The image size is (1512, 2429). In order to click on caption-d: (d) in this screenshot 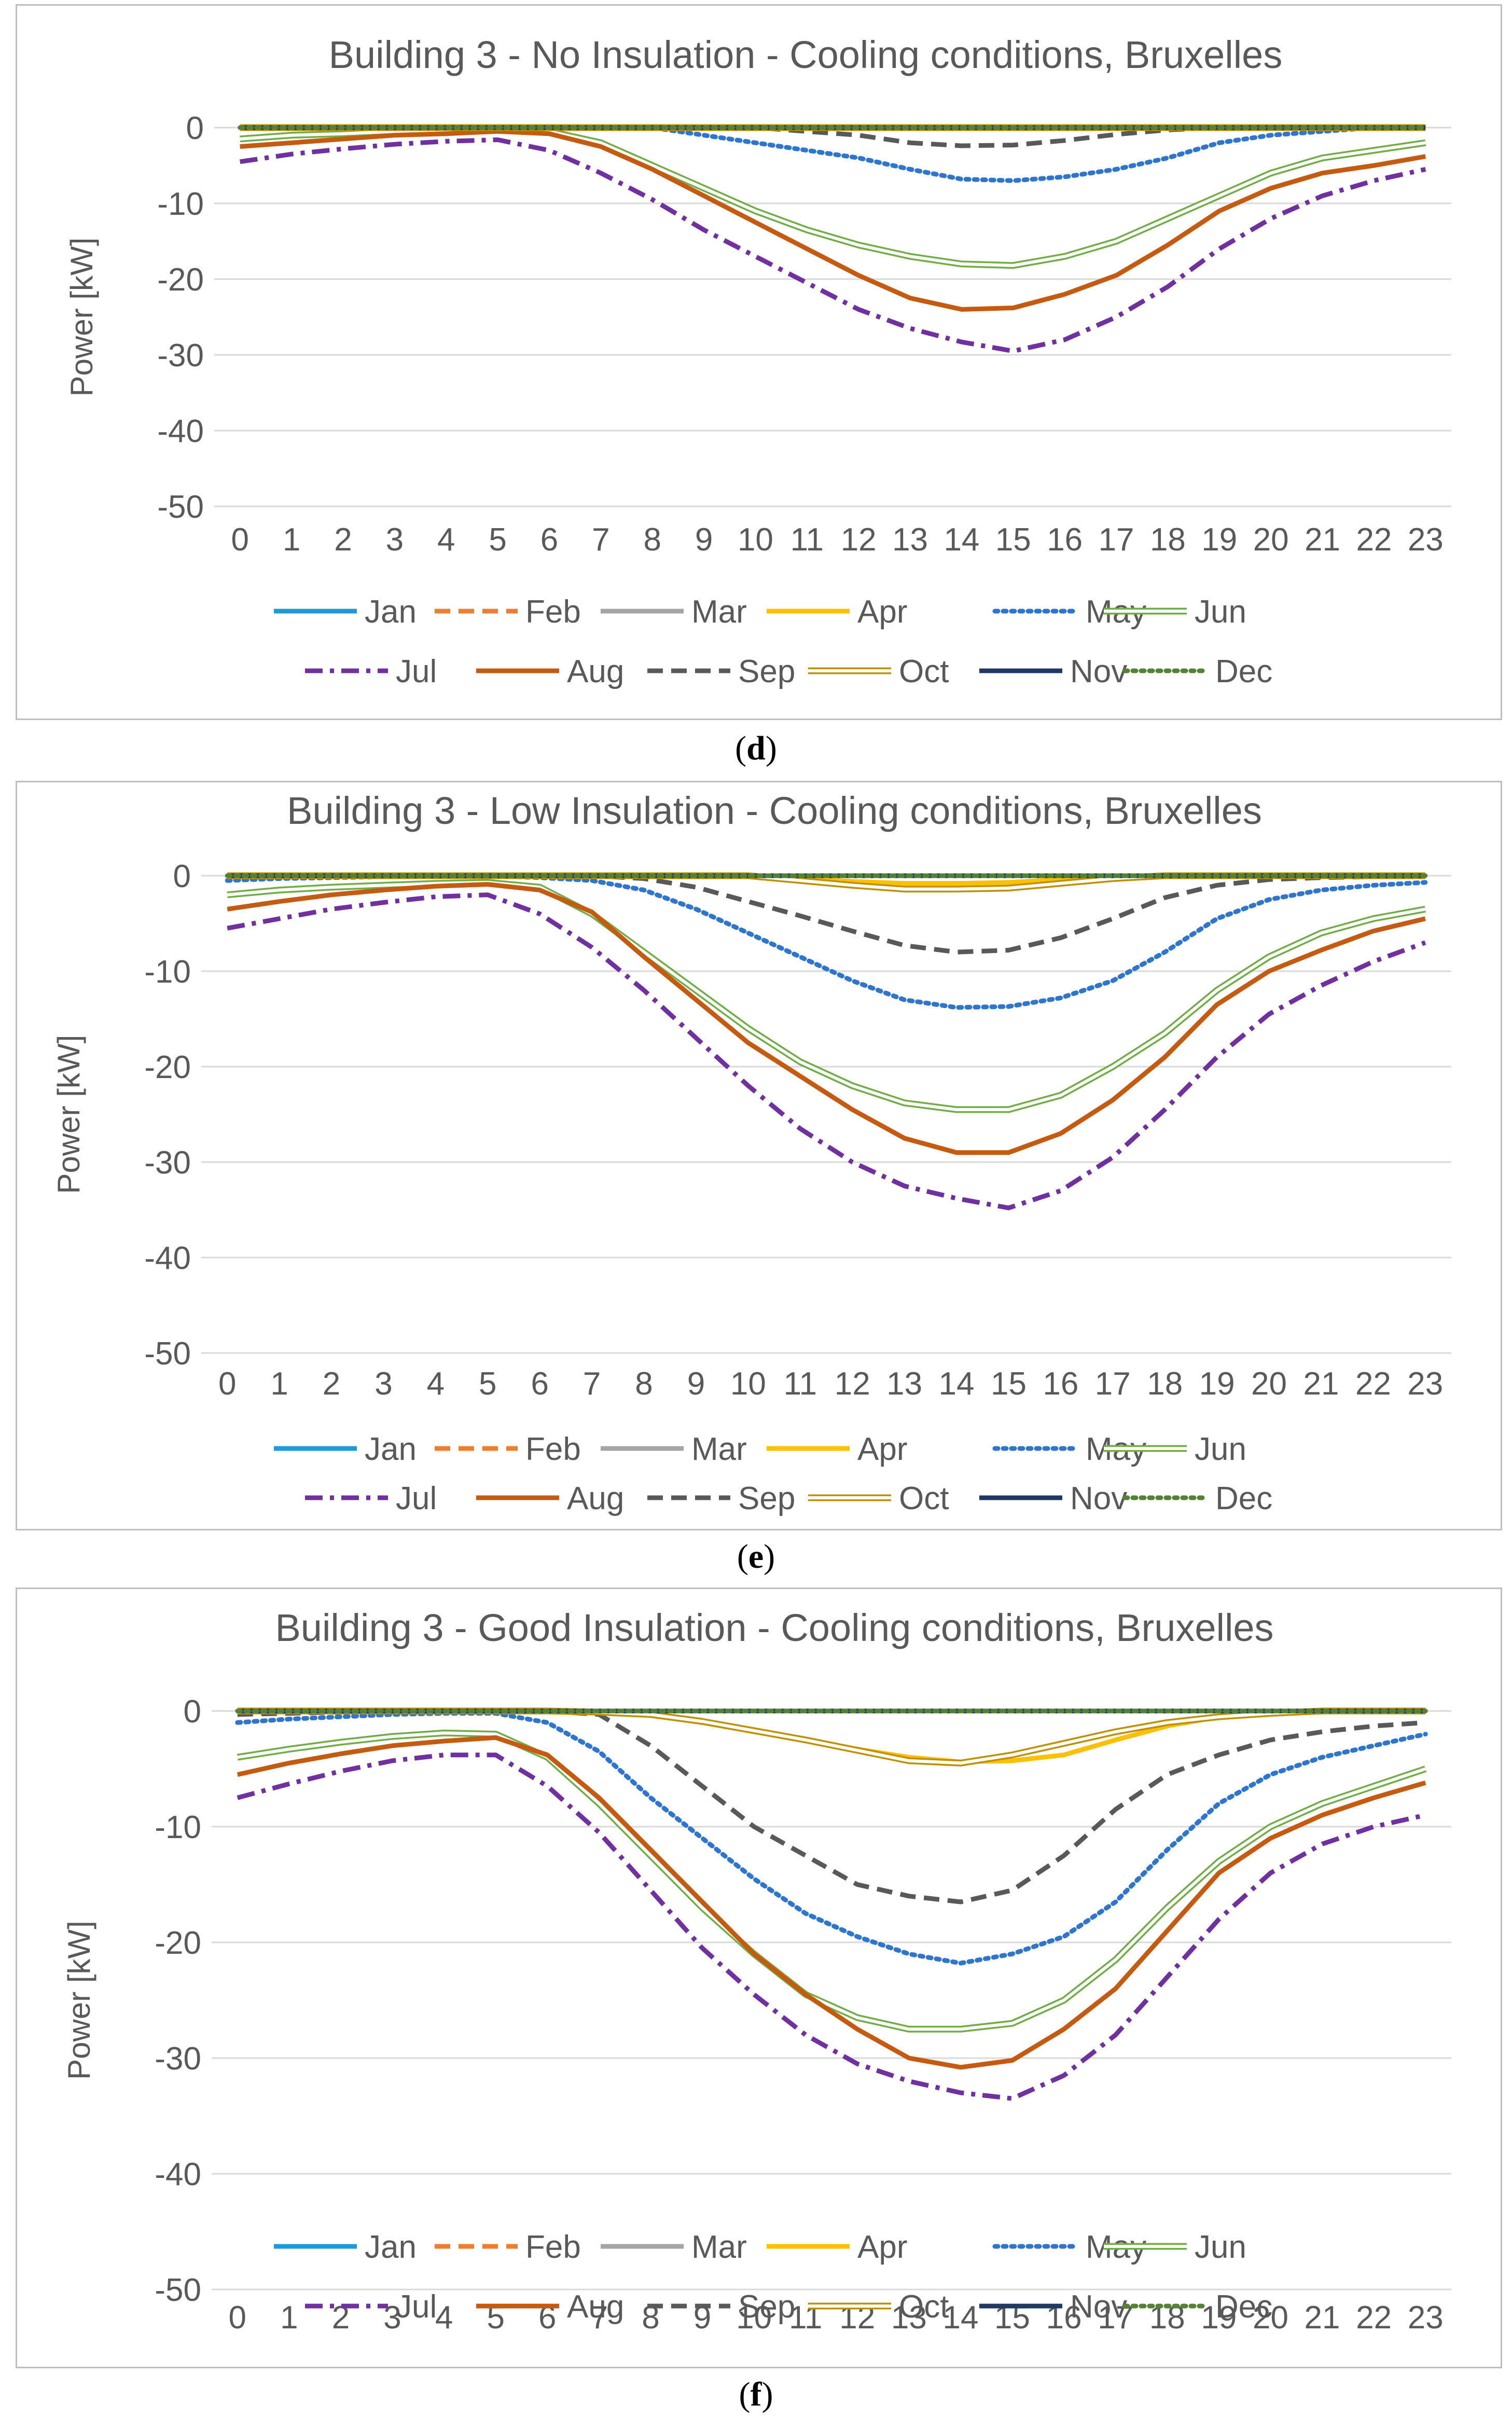, I will do `click(756, 748)`.